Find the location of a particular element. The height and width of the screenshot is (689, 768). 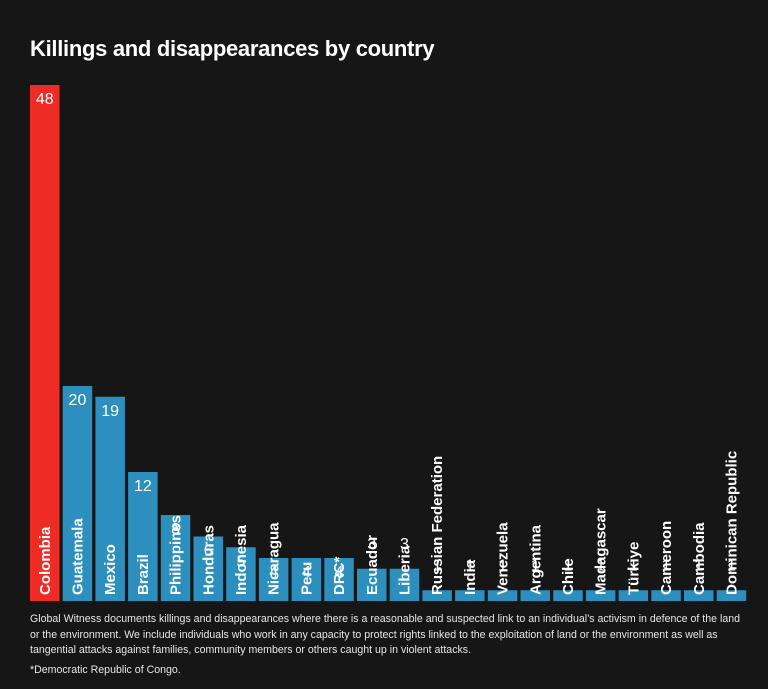

value-label-colombia: 48 is located at coordinates (45, 99).